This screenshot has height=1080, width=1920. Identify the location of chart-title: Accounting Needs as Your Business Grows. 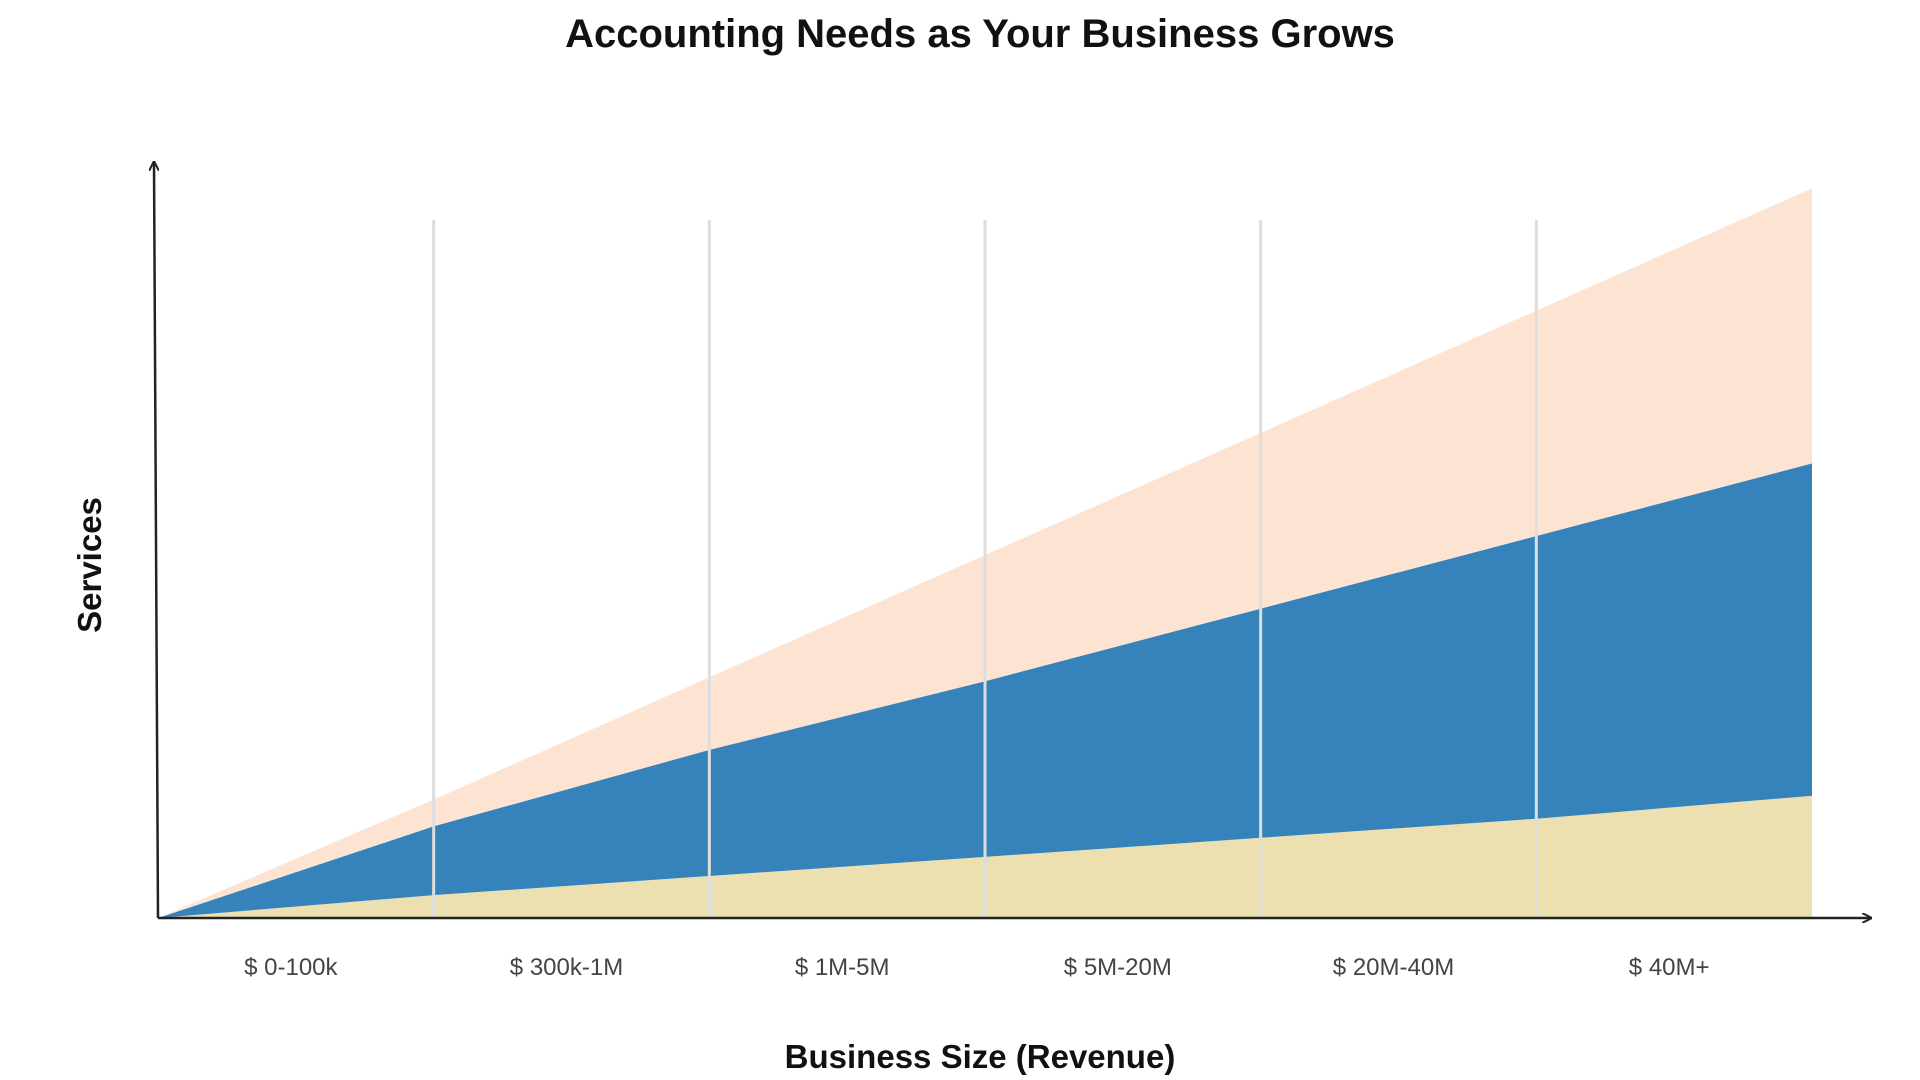
(980, 34).